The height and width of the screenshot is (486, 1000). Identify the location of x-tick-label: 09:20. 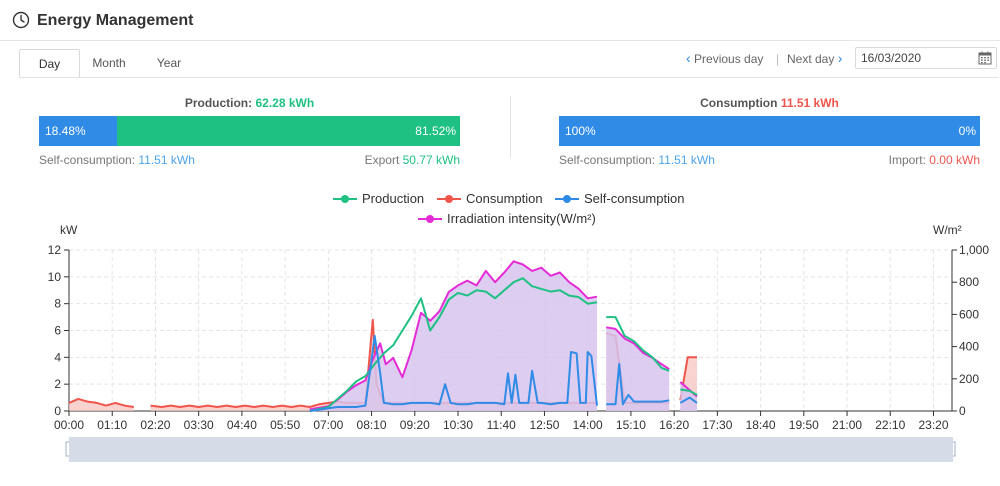
(415, 425).